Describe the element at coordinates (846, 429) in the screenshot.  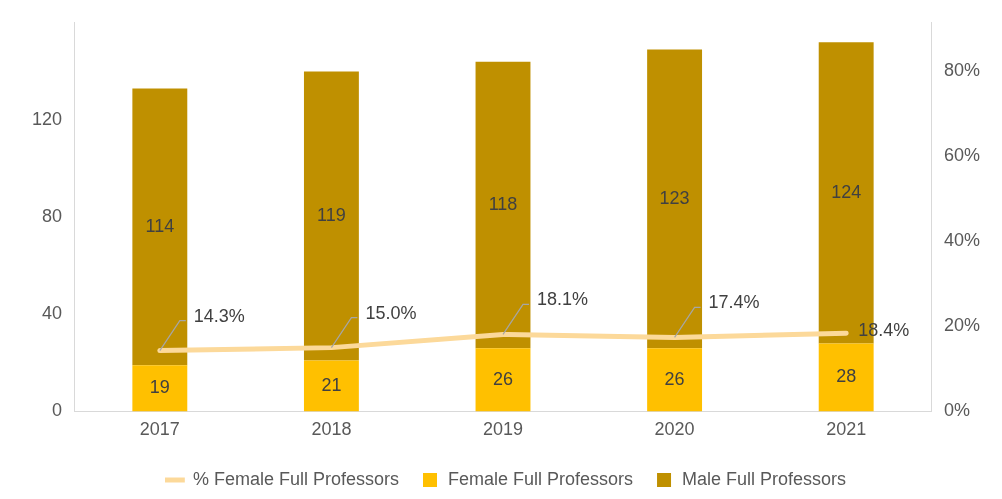
I see `x-tick-label: 2021` at that location.